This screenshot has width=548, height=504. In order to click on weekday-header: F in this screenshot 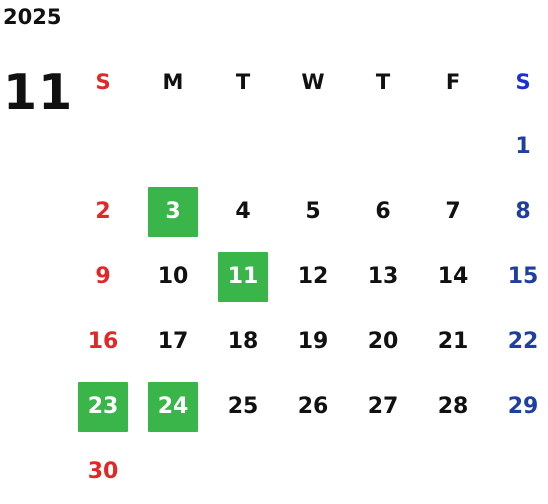, I will do `click(453, 81)`.